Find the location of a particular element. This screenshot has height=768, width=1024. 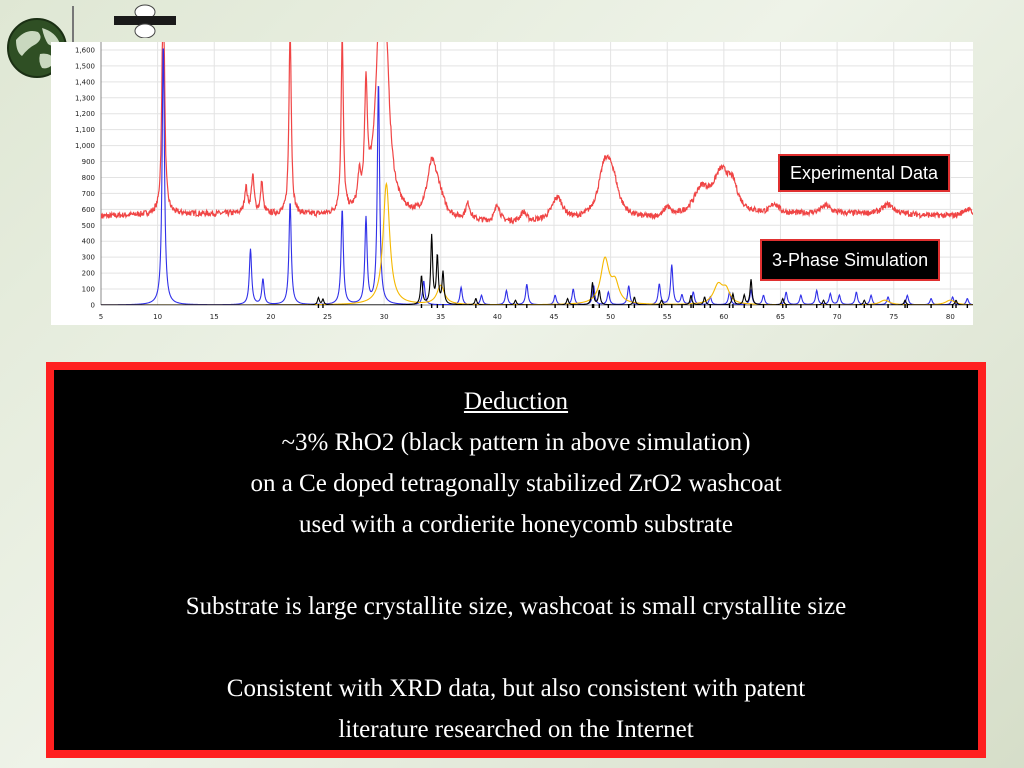

y-tick-label: 400 is located at coordinates (88, 242).